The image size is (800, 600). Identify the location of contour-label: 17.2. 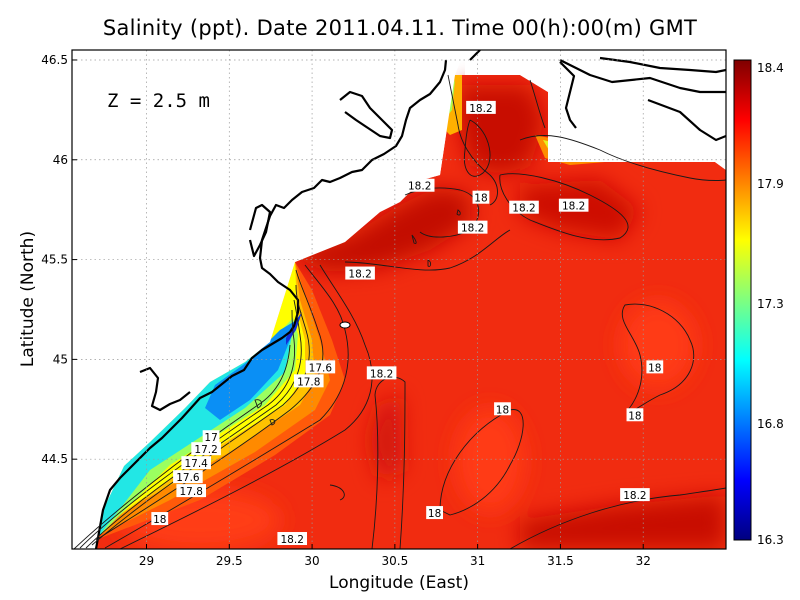
(206, 449).